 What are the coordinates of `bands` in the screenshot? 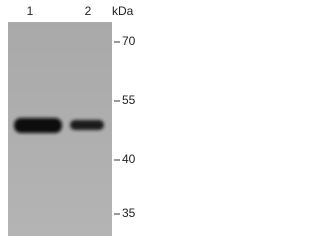 It's located at (59, 125).